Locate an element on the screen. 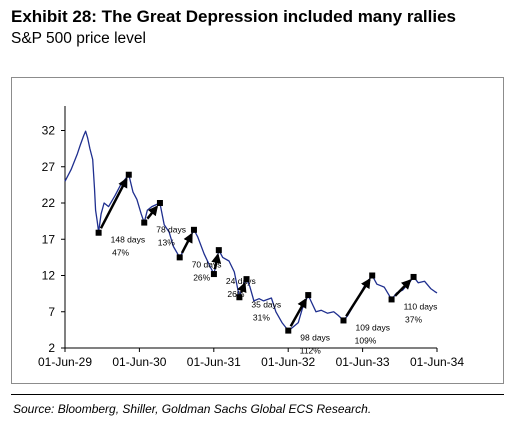 This screenshot has width=524, height=439. y-tick-label: 2 is located at coordinates (51, 348).